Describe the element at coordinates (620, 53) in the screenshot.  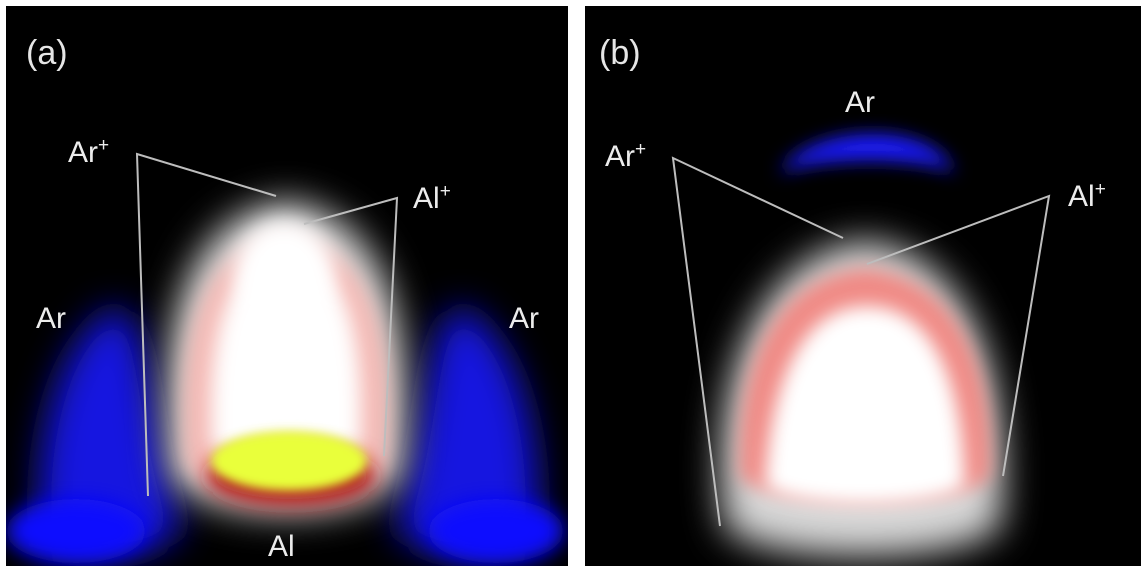
I see `panel-label-b: (b)` at that location.